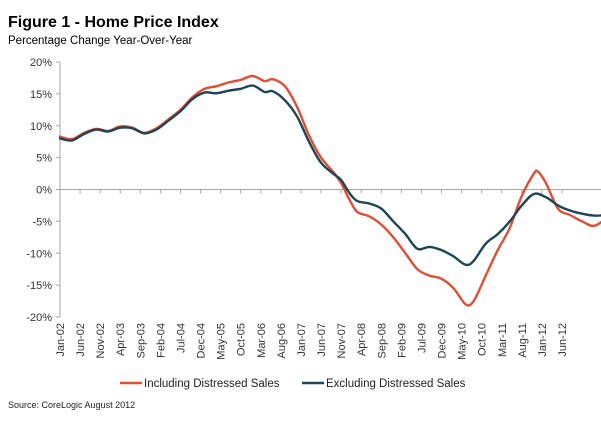 The width and height of the screenshot is (601, 421). What do you see at coordinates (42, 222) in the screenshot?
I see `y-tick-label: -5%` at bounding box center [42, 222].